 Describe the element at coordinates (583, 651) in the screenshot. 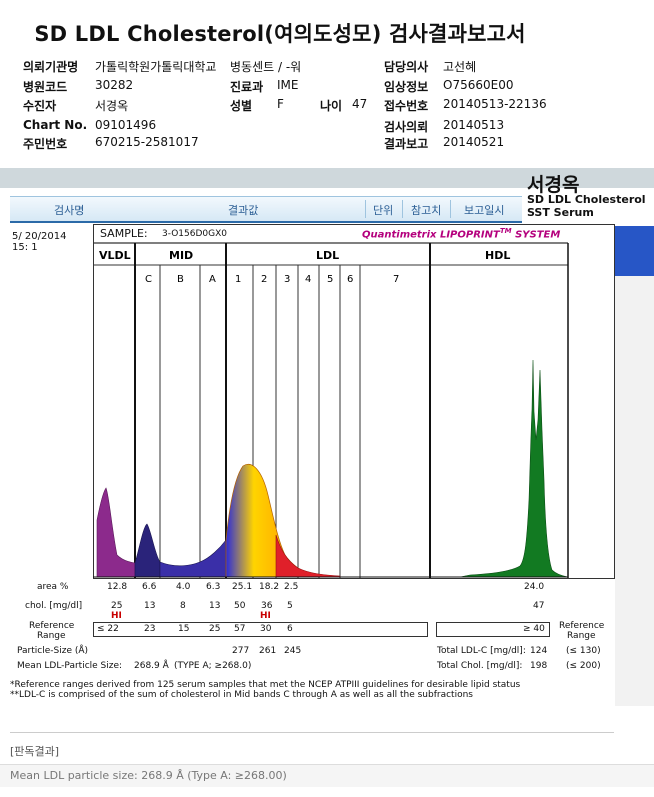

I see `total-ldlc-ref: (≤ 130)` at that location.